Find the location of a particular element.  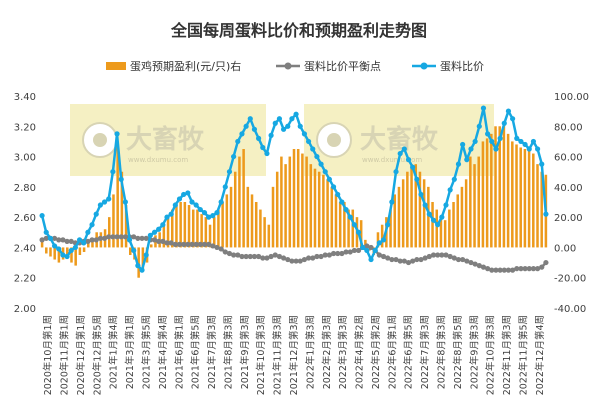

y-left-tick-label: 3.00 is located at coordinates (25, 158).